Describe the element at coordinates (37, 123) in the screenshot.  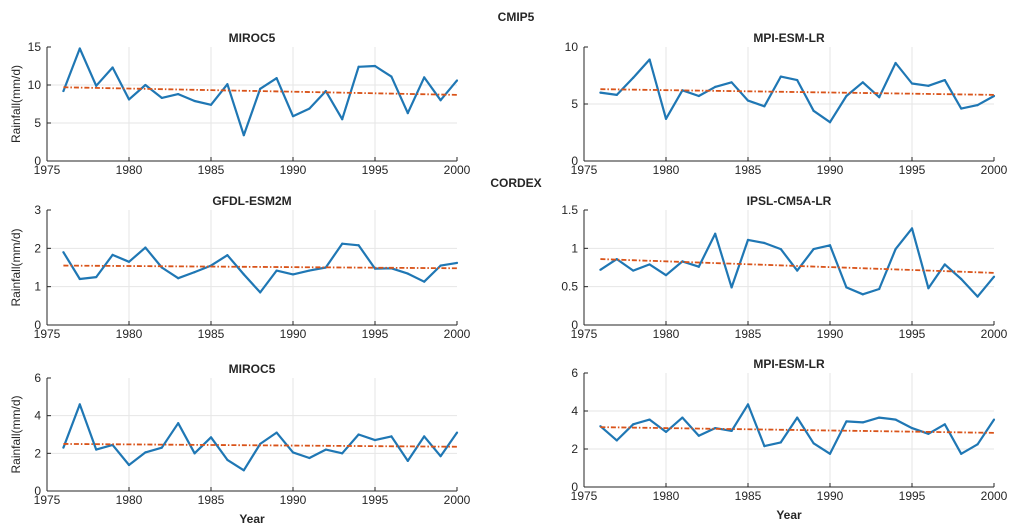
I see `y-tick-label: 5` at that location.